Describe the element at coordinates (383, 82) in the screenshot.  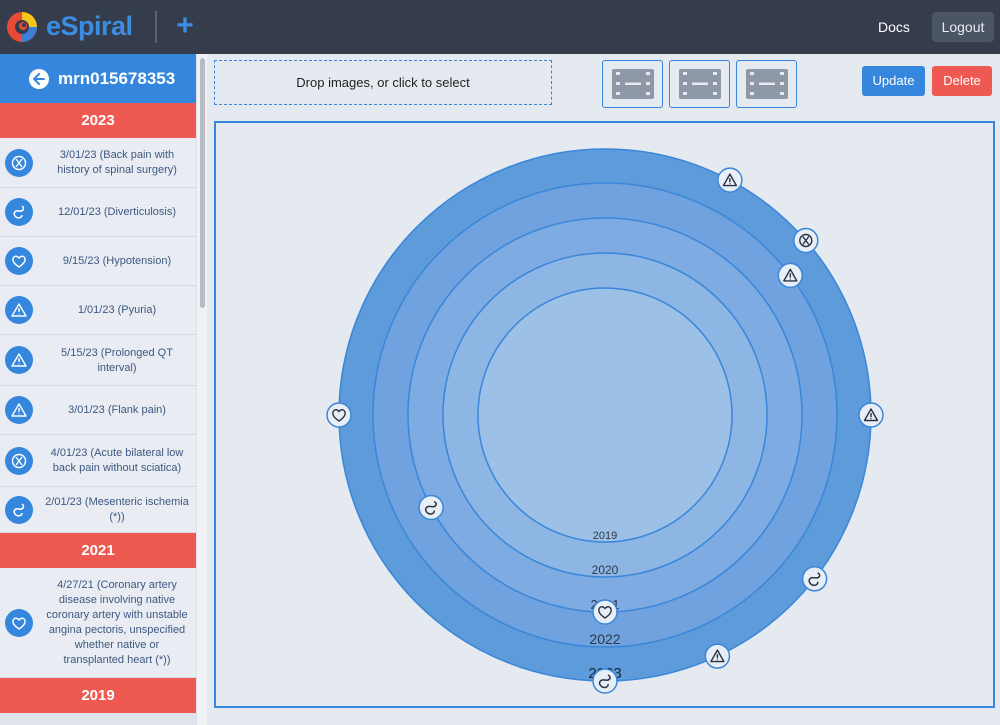
I see `image-dropzone: Drop images, or click to select` at that location.